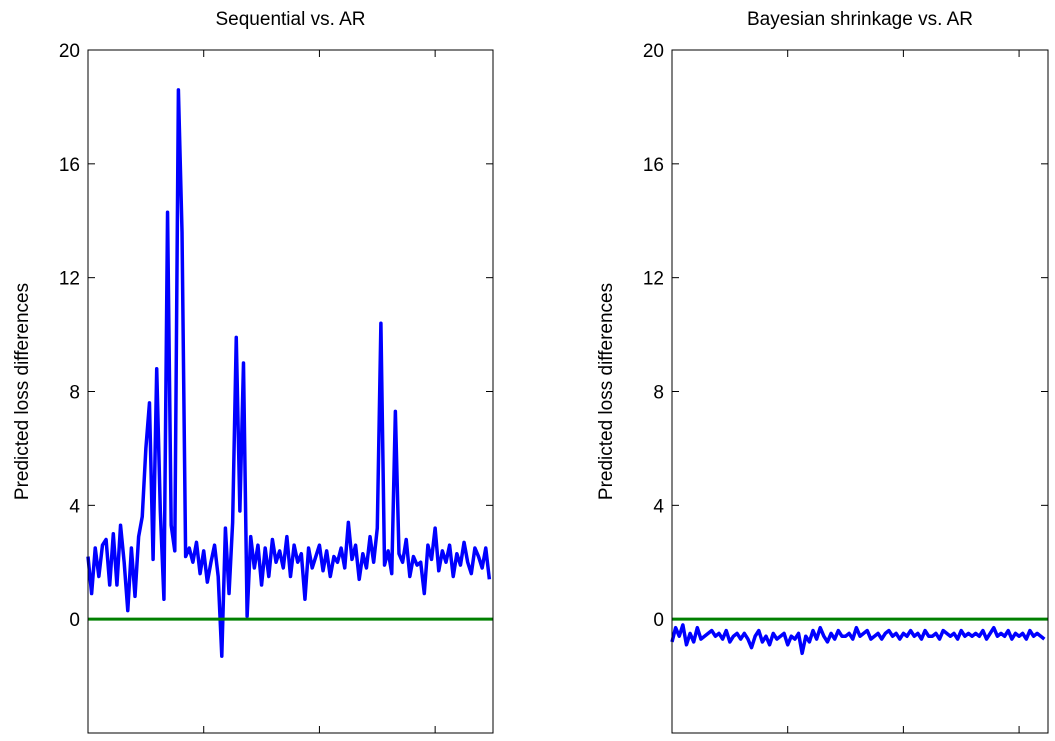 This screenshot has width=1055, height=741. I want to click on chart-title: Bayesian shrinkage vs. AR, so click(860, 19).